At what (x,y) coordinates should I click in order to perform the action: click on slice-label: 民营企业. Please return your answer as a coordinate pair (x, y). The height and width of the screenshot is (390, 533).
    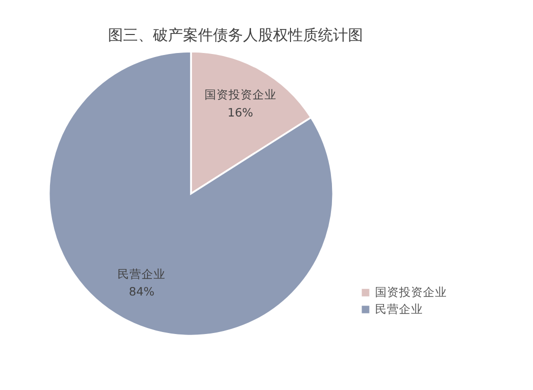
    Looking at the image, I should click on (142, 273).